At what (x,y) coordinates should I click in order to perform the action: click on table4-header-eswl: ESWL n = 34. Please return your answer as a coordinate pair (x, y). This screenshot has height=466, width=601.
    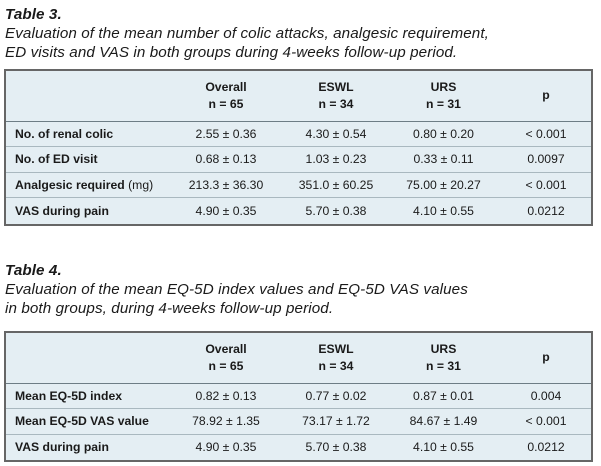
    Looking at the image, I should click on (336, 358).